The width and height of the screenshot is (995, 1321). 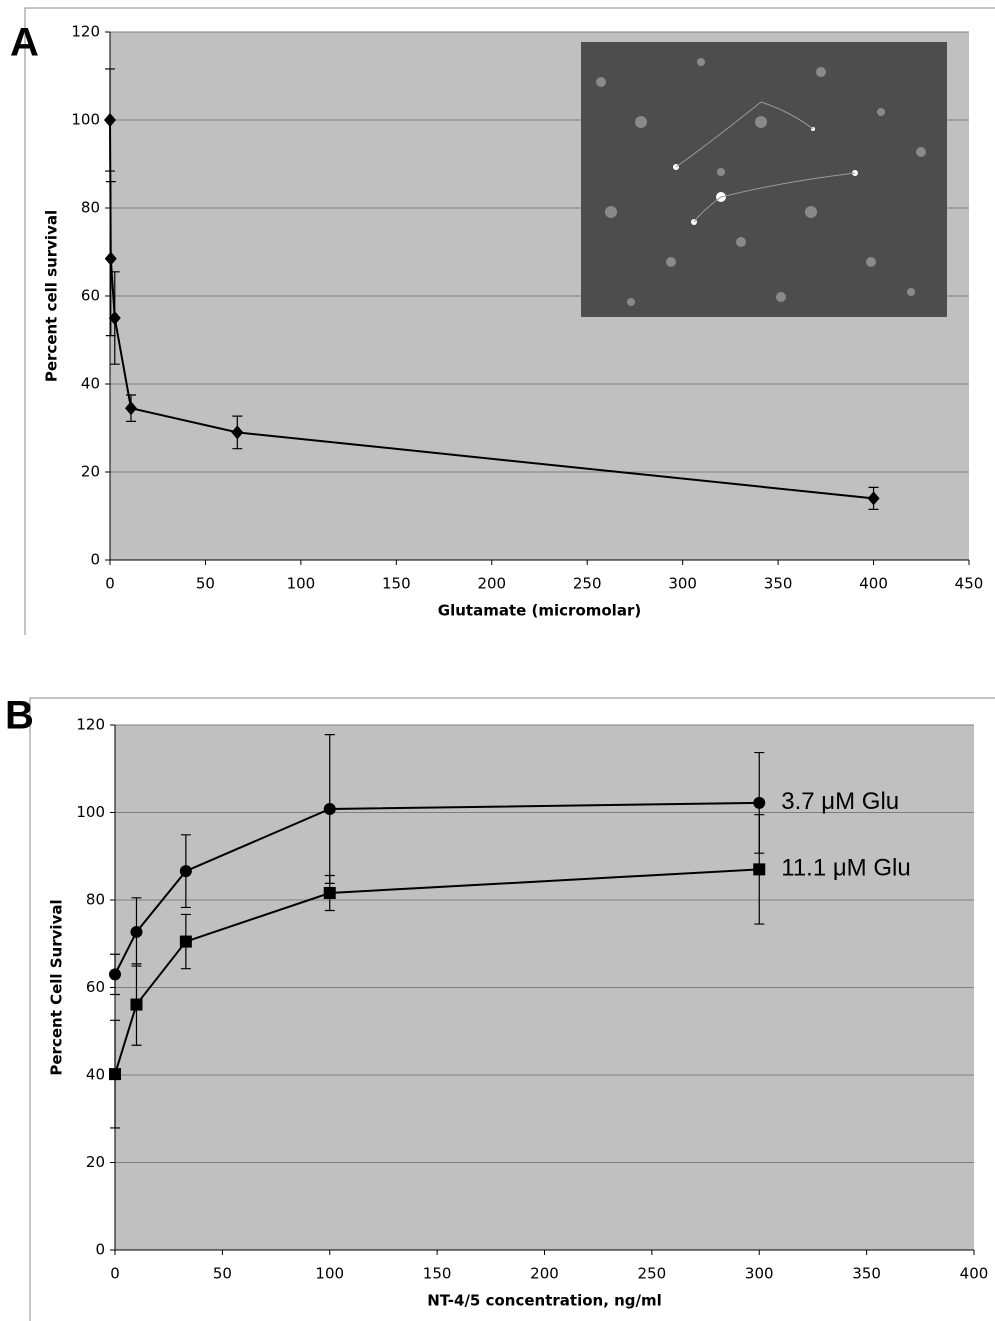 I want to click on legend-label: 3.7 μM Glu, so click(x=840, y=801).